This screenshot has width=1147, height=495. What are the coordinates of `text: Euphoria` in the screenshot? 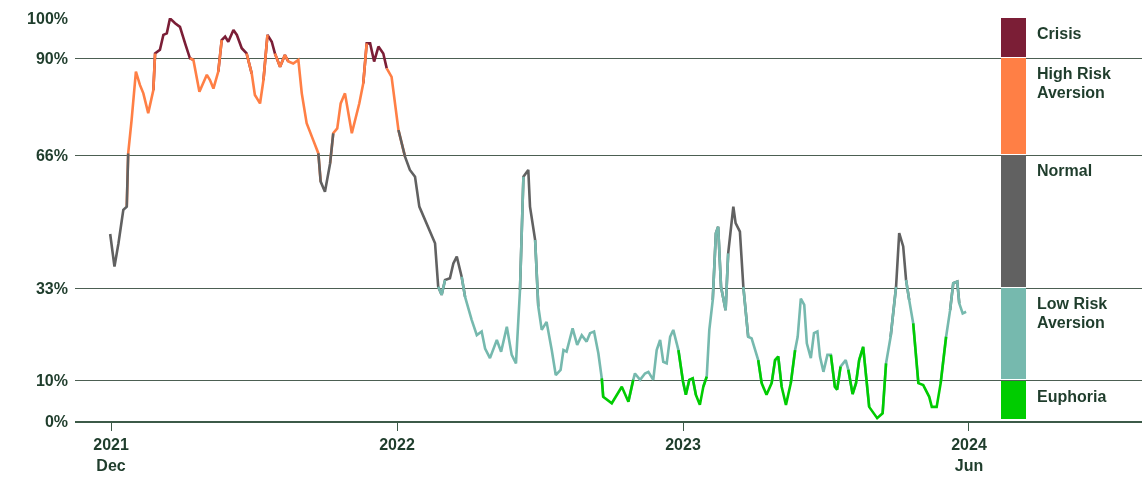 It's located at (1072, 396).